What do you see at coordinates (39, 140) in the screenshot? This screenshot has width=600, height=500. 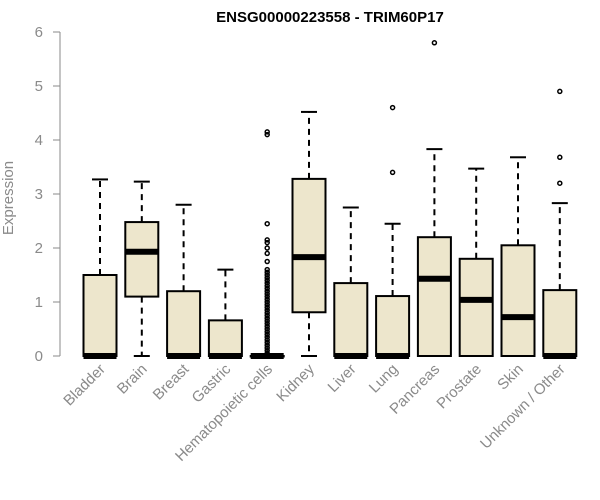 I see `y-tick-label: 4` at bounding box center [39, 140].